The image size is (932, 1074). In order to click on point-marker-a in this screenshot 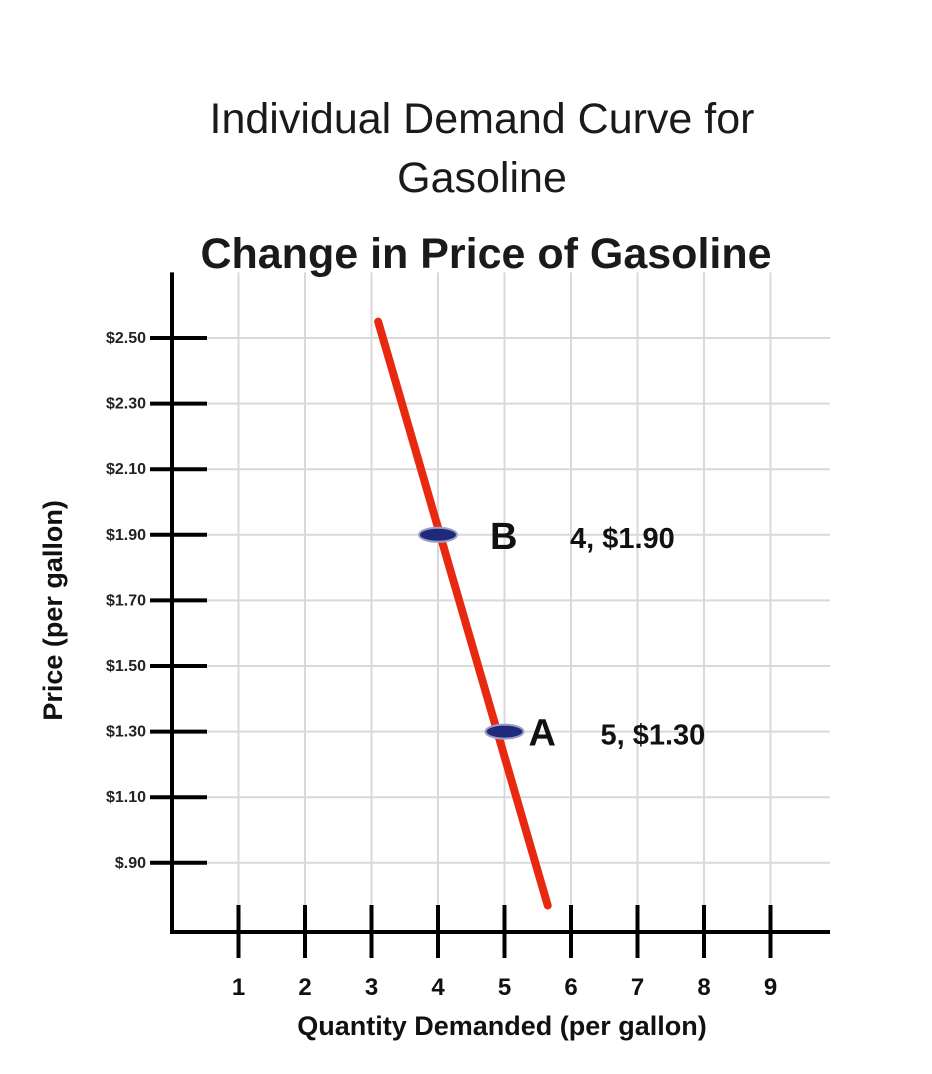, I will do `click(504, 731)`.